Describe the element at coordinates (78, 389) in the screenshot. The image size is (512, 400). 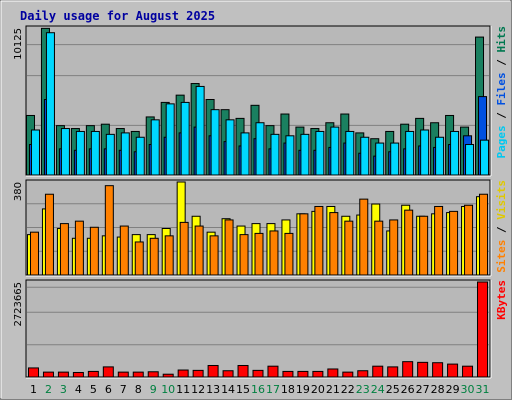
I see `x-tick-day-4: 4` at that location.